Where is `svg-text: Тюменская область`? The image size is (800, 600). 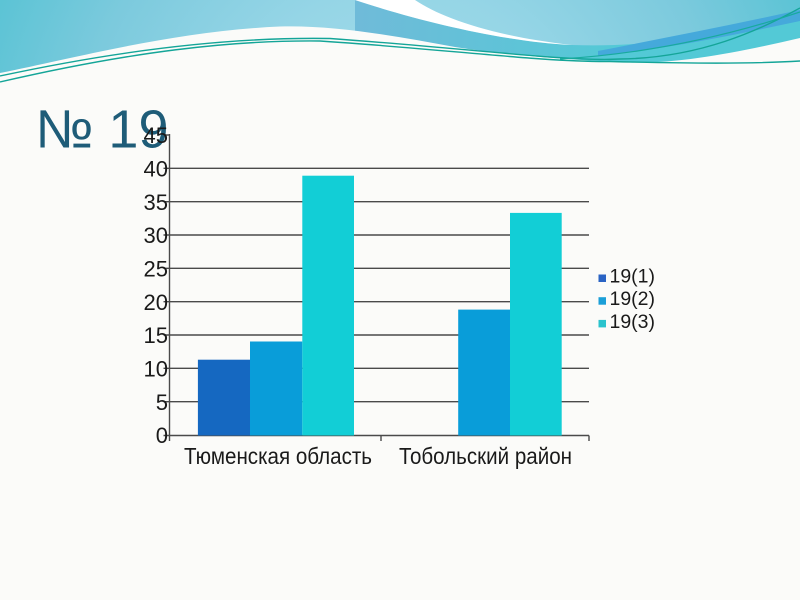
svg-text: Тюменская область is located at coordinates (278, 456).